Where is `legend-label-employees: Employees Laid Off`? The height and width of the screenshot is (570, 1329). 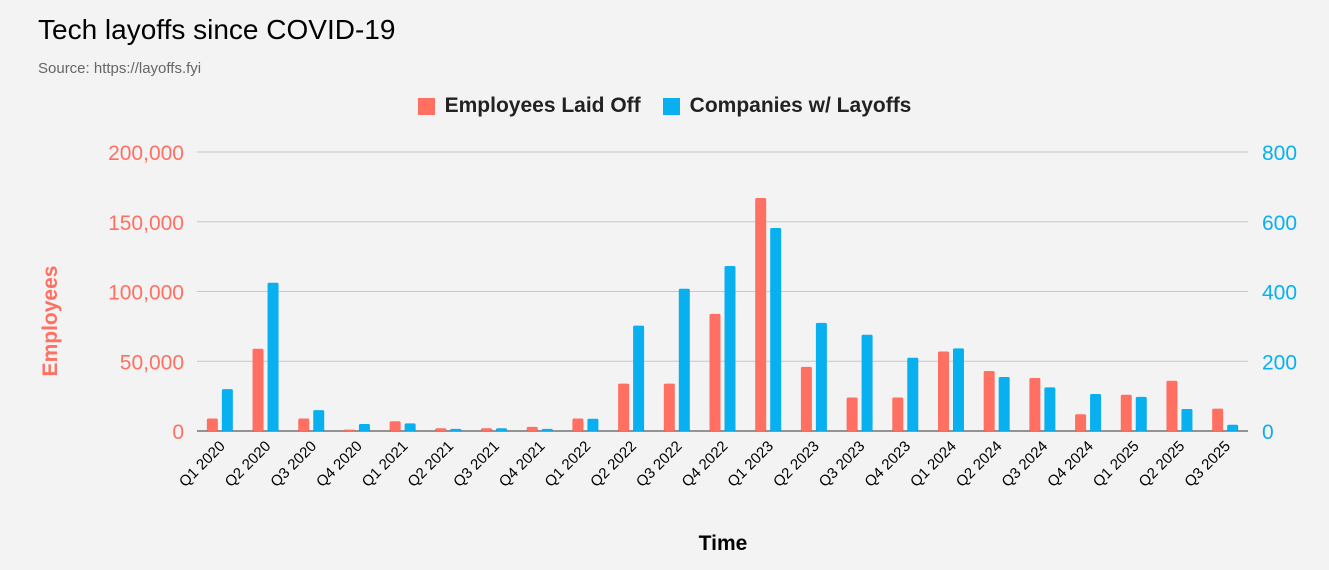
legend-label-employees: Employees Laid Off is located at coordinates (542, 105).